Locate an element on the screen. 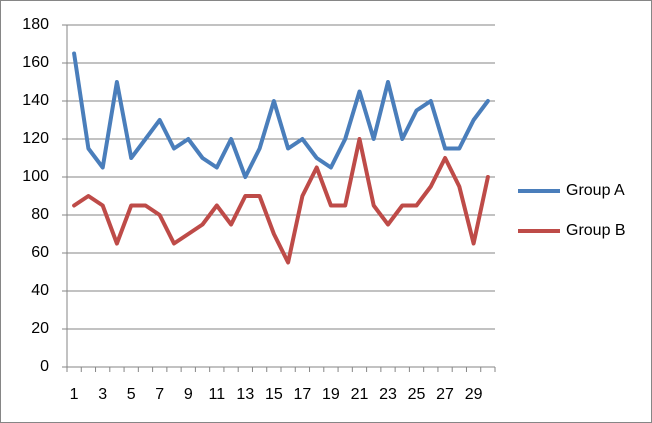  x-tick-label: 9 is located at coordinates (188, 394).